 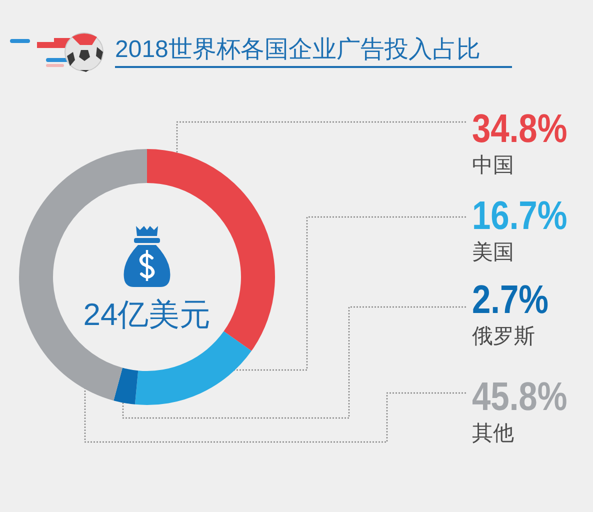 I want to click on slice-label: 其他, so click(x=493, y=433).